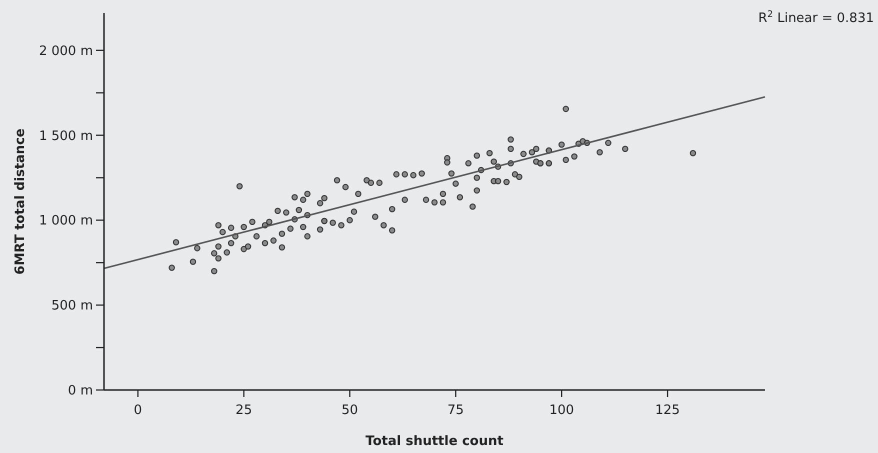 Image resolution: width=878 pixels, height=453 pixels. Describe the element at coordinates (561, 410) in the screenshot. I see `x-tick-label: 100` at that location.